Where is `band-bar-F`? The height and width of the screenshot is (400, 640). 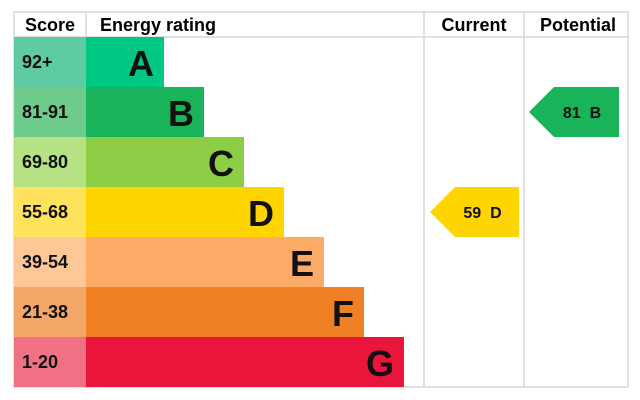 band-bar-F is located at coordinates (225, 312).